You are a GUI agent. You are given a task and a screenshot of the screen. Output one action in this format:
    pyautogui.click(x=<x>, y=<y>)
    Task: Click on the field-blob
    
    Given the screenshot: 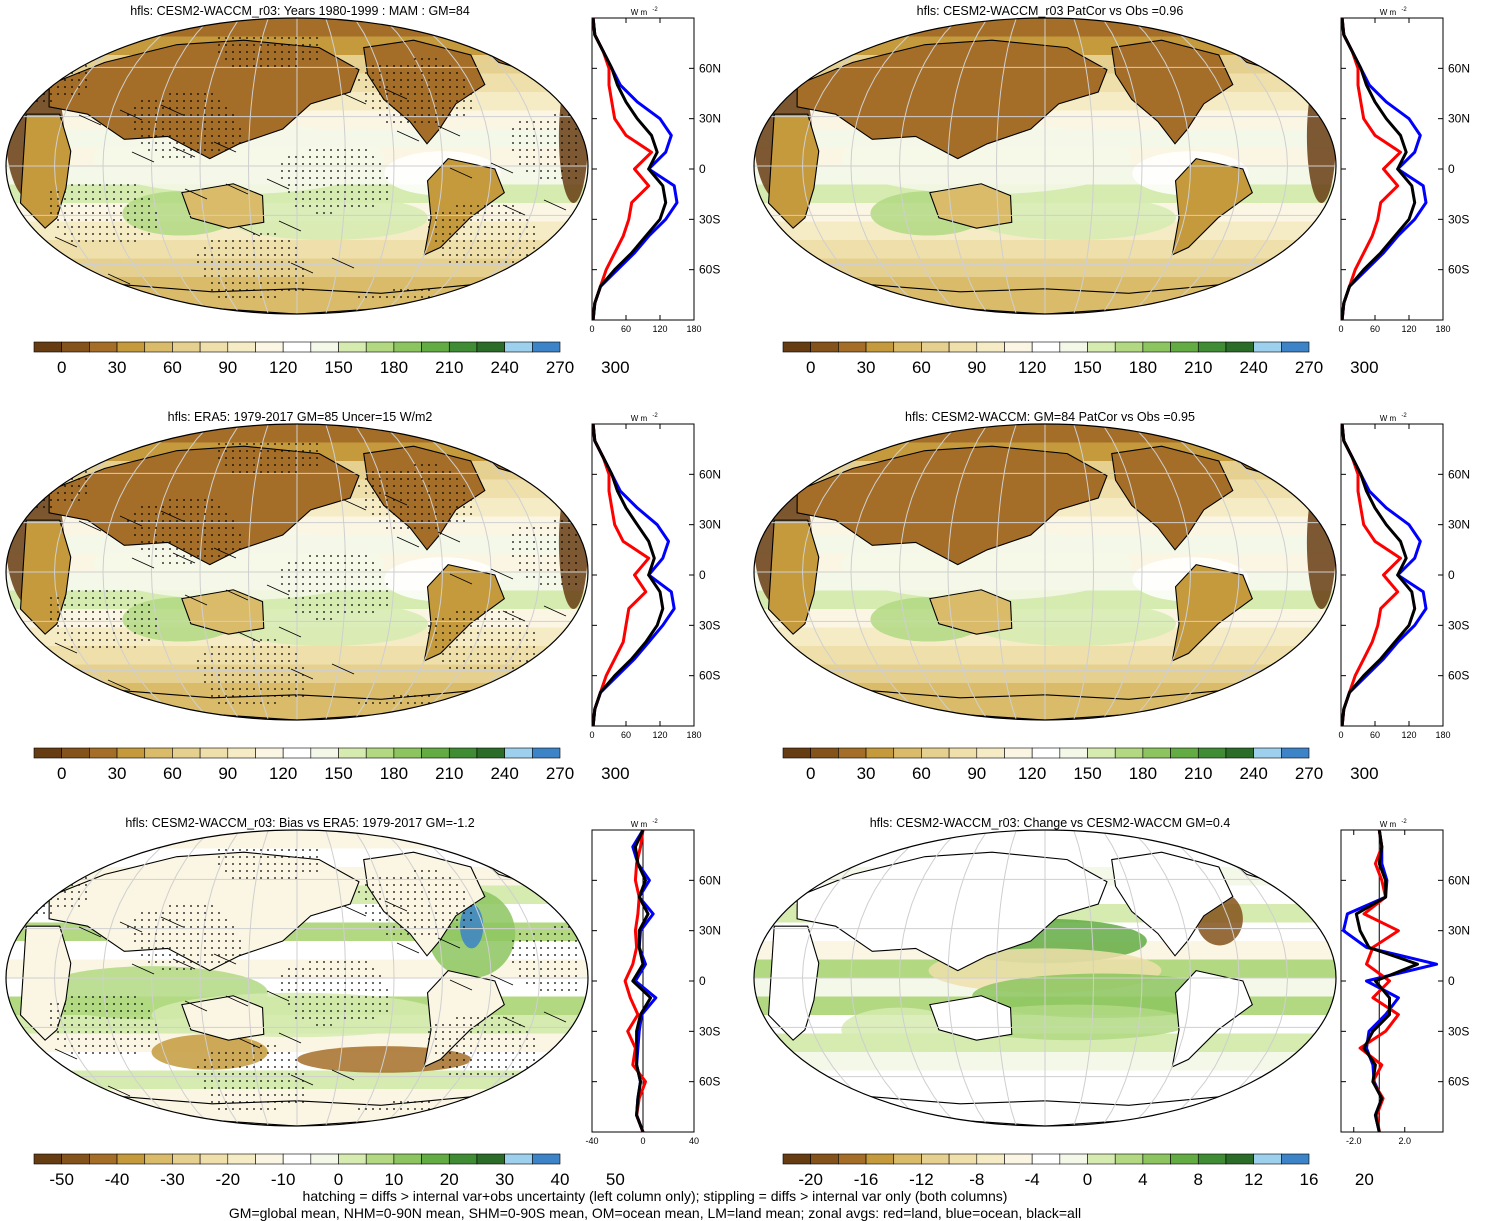 What is the action you would take?
    pyautogui.click(x=573, y=136)
    